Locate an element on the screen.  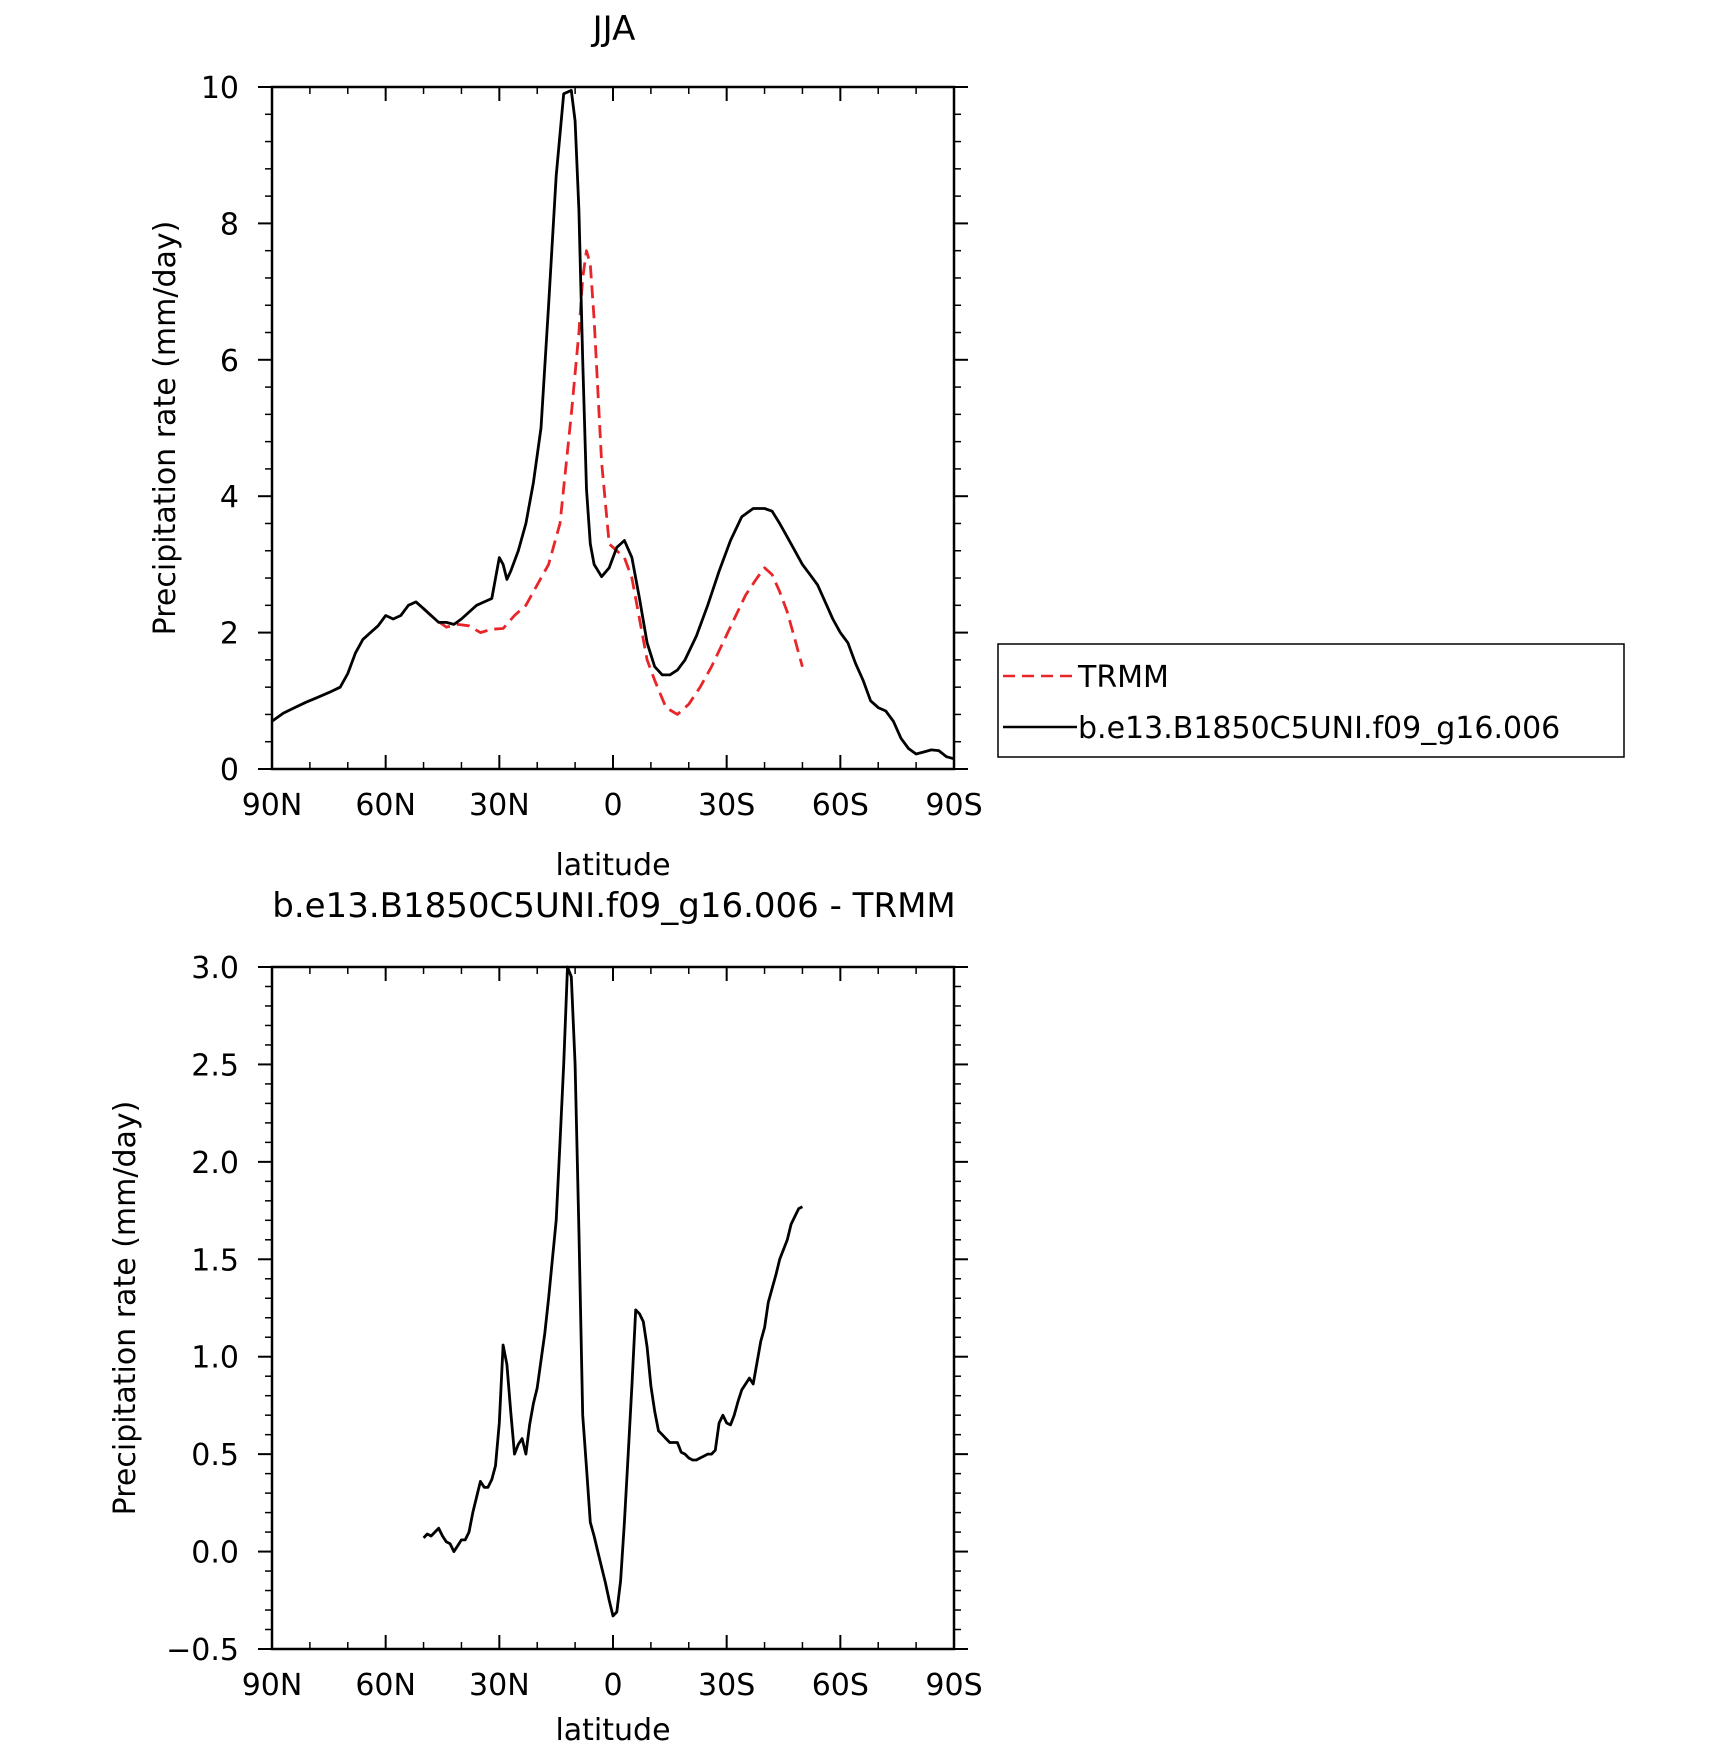
bottom-x-tick-label: 90S is located at coordinates (953, 1685).